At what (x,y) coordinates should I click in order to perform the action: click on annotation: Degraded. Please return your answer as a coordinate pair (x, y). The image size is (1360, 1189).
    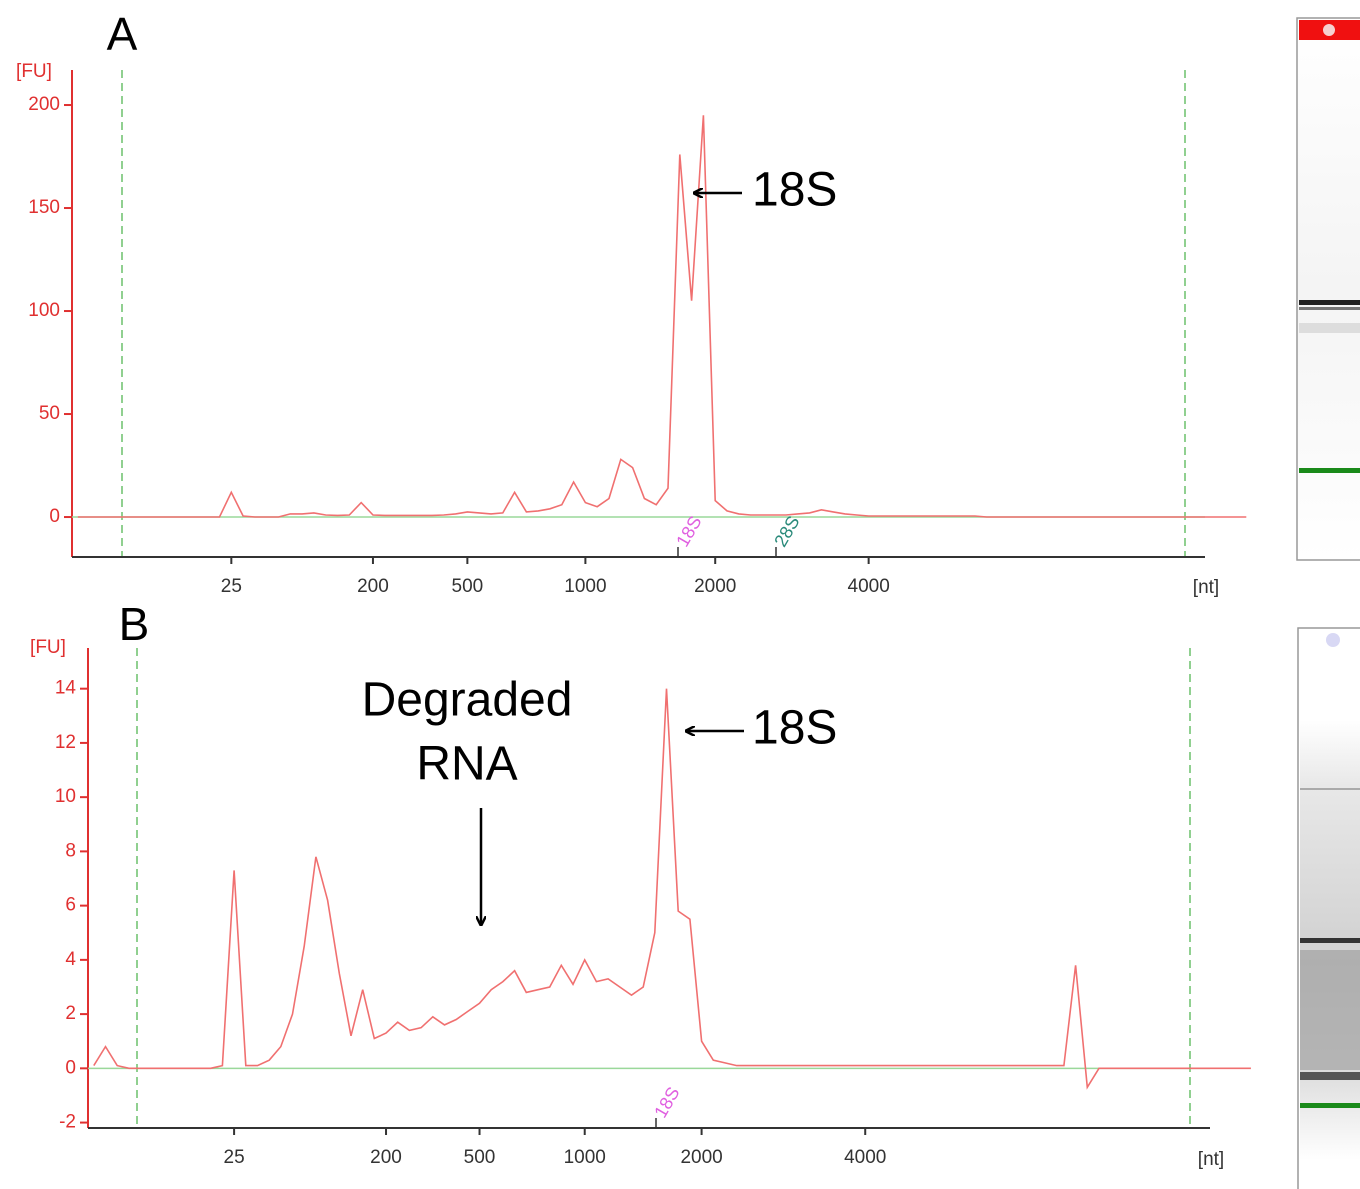
    Looking at the image, I should click on (467, 700).